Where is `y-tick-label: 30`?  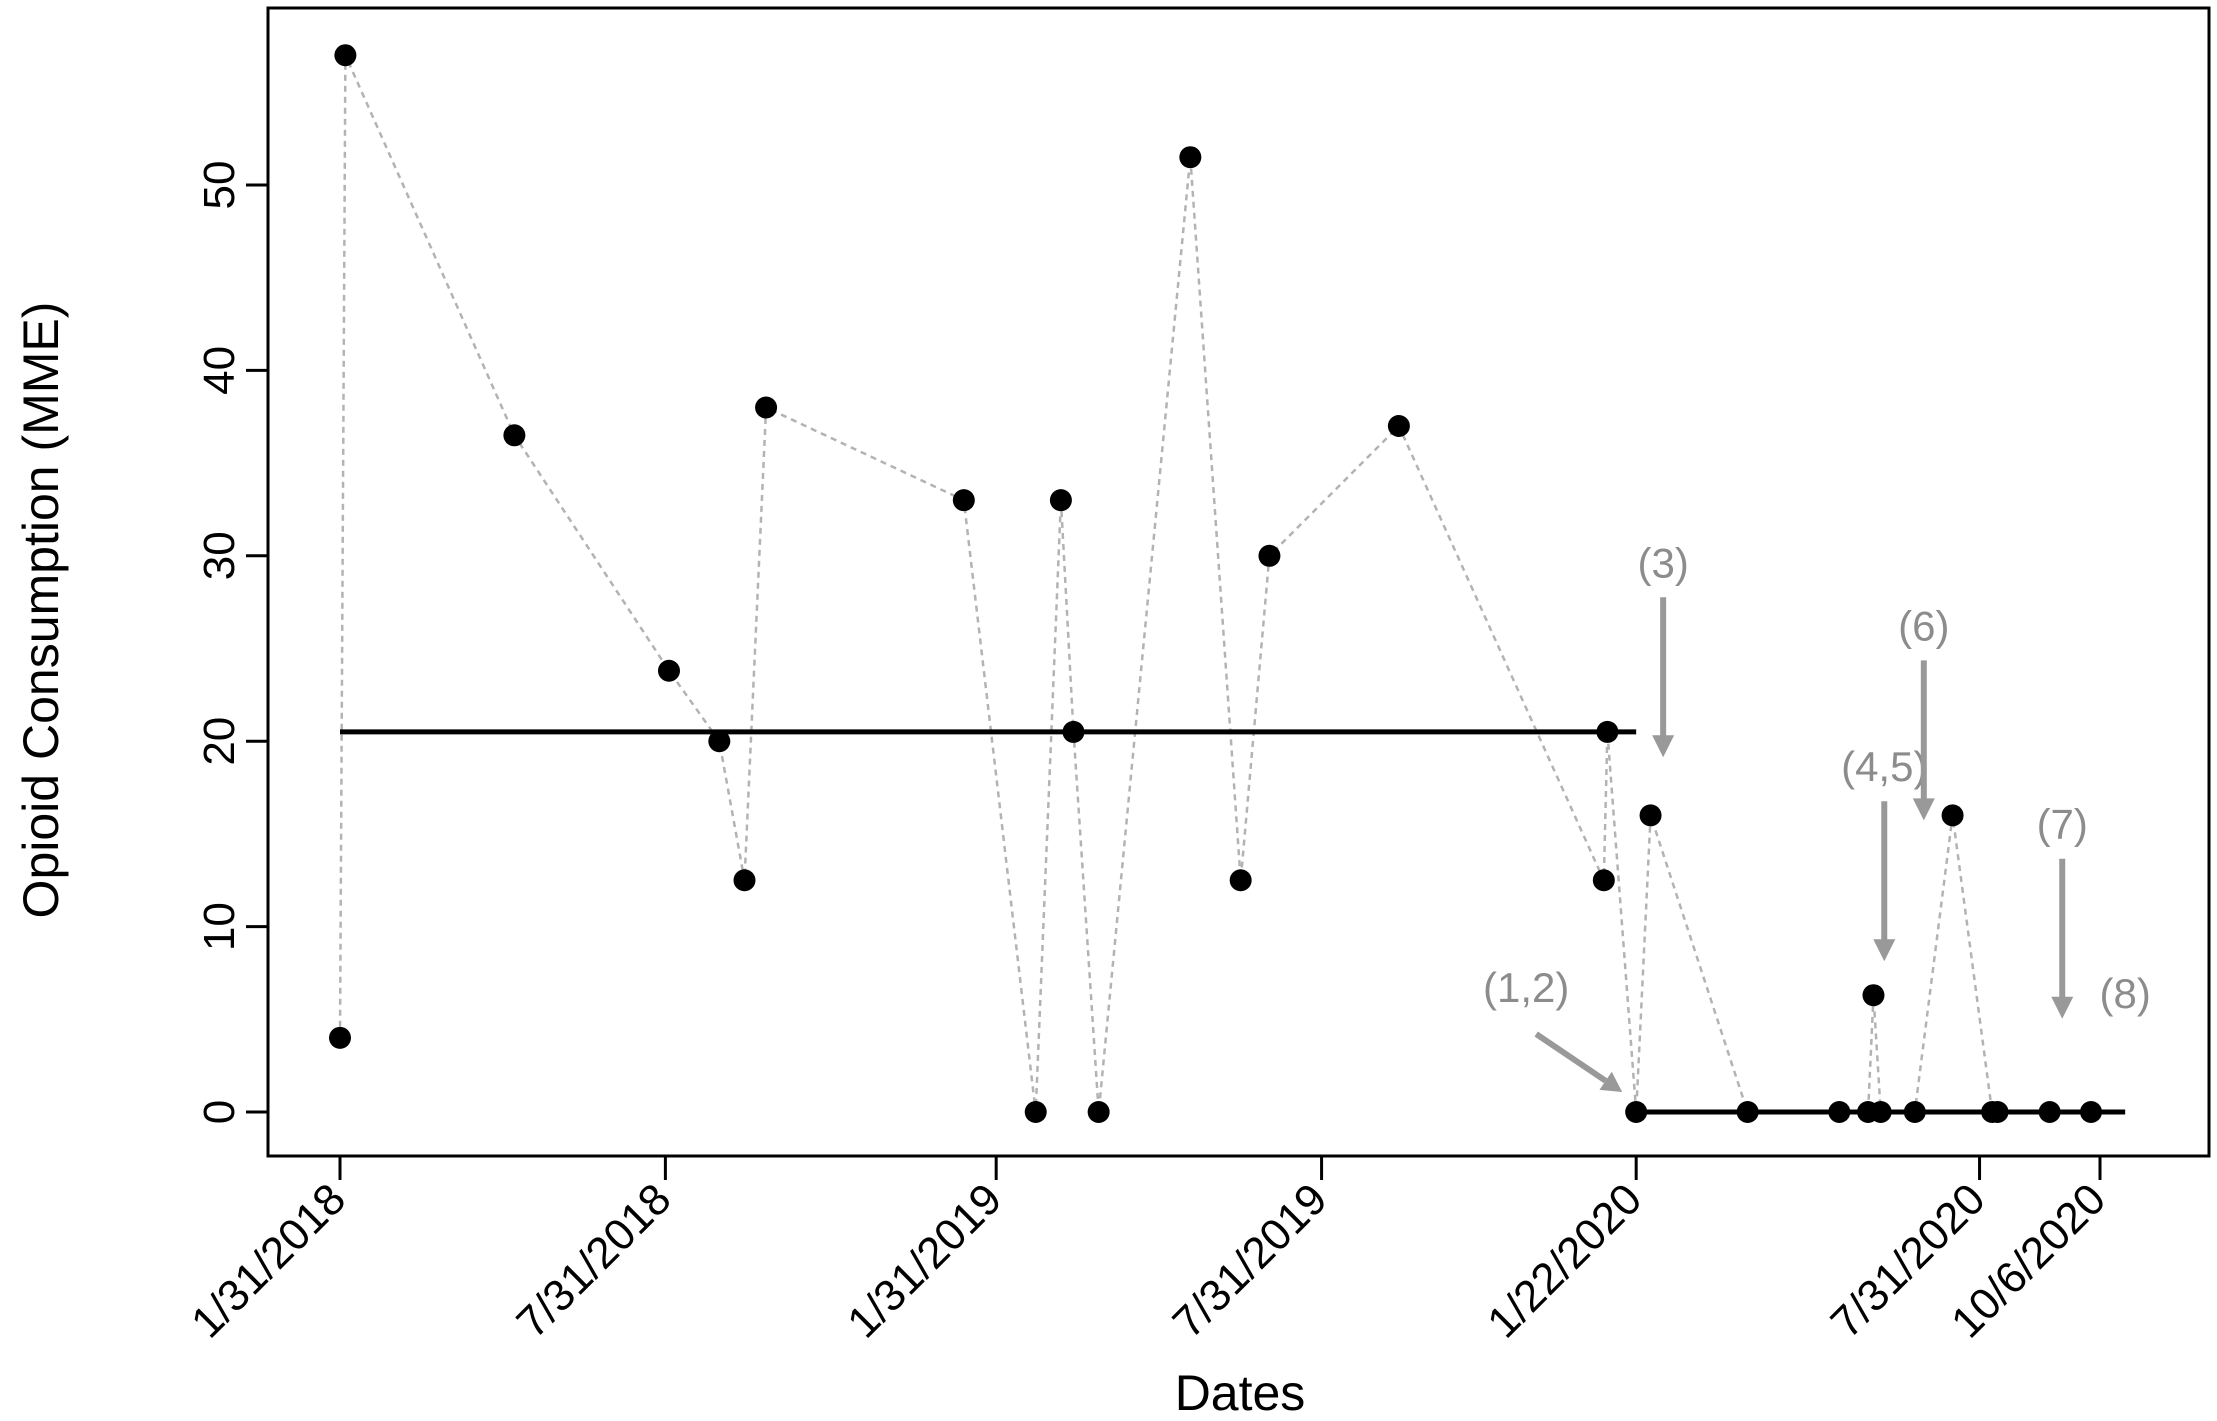 y-tick-label: 30 is located at coordinates (219, 555).